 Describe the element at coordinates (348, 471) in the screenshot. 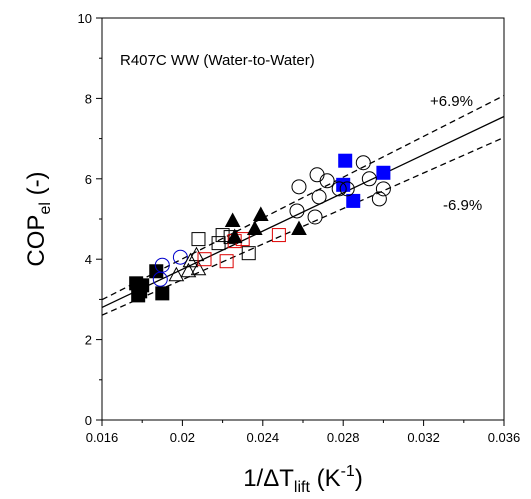

I see `x-axis-unit-sup: -1` at that location.